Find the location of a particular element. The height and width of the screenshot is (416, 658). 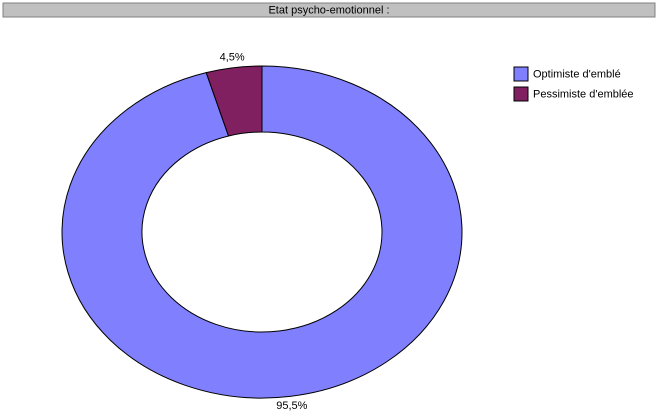

title-bar is located at coordinates (329, 10).